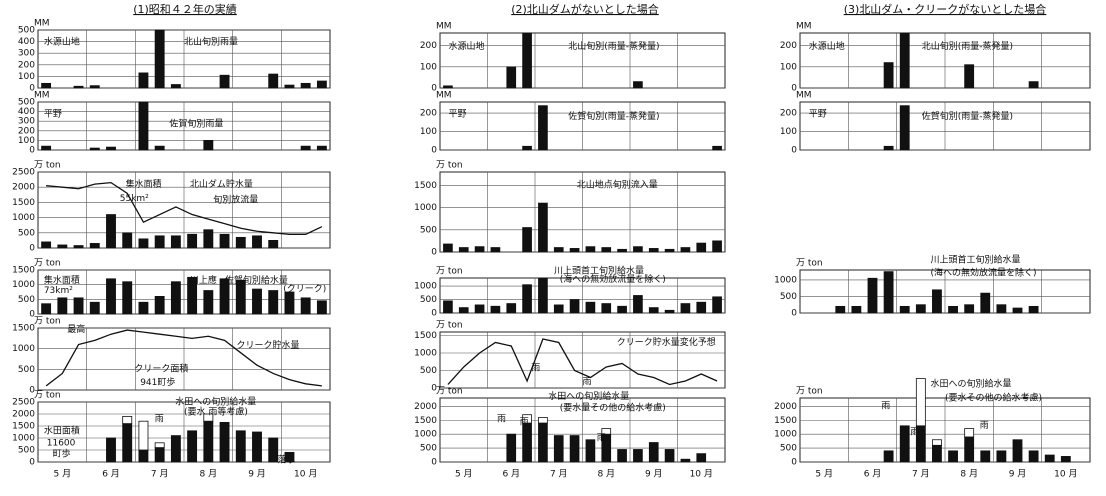 The width and height of the screenshot is (1106, 496). I want to click on x-tick-label: 10 月, so click(701, 474).